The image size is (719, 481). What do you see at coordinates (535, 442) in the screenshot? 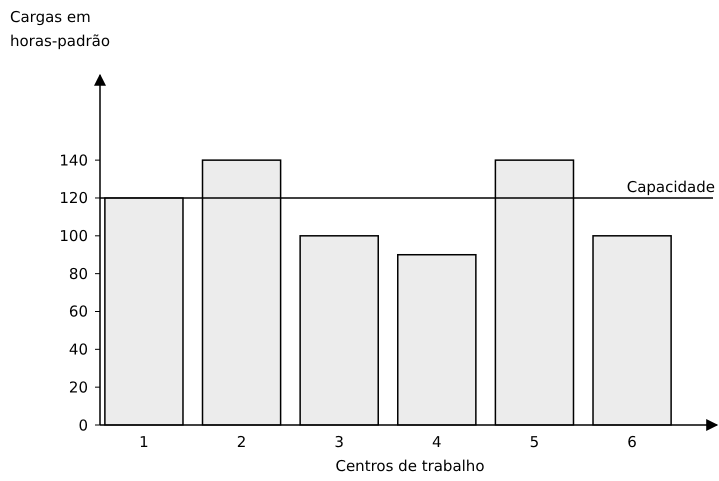
I see `x-tick-label: 5` at bounding box center [535, 442].